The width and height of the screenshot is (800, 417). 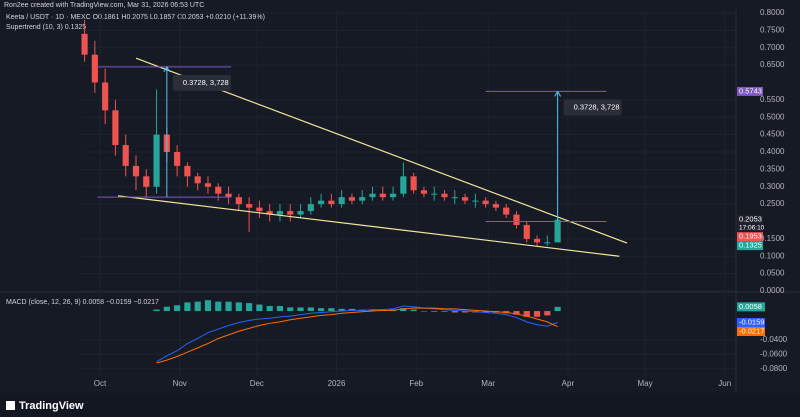 I want to click on y-tick-label: 0.6500, so click(x=772, y=64).